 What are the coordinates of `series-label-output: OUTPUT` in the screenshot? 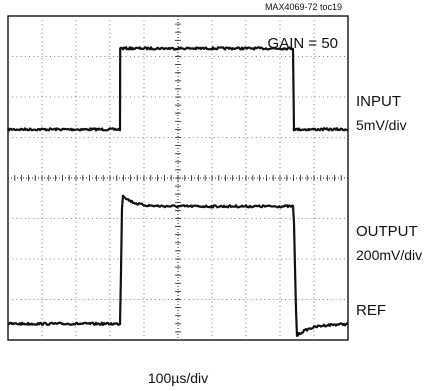 It's located at (387, 231).